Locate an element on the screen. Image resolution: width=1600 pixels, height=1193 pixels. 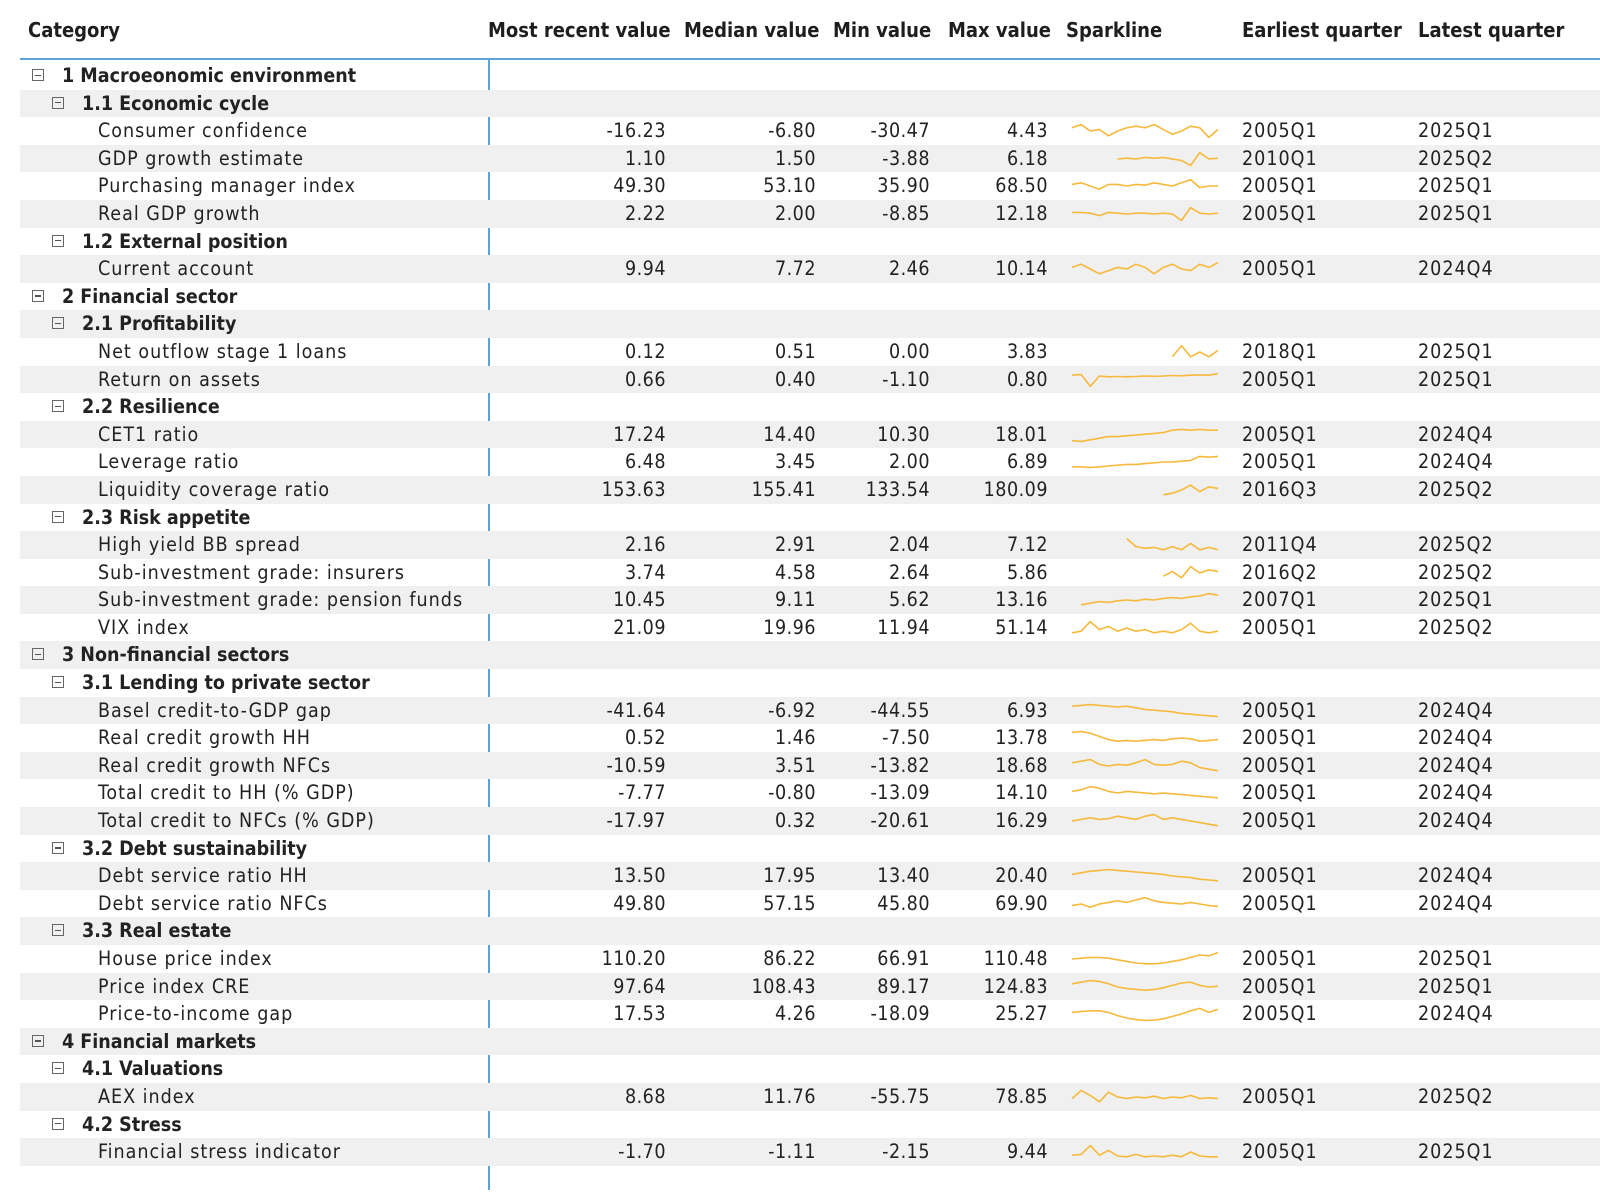
group-row: 4.2 Stress is located at coordinates (810, 1125).